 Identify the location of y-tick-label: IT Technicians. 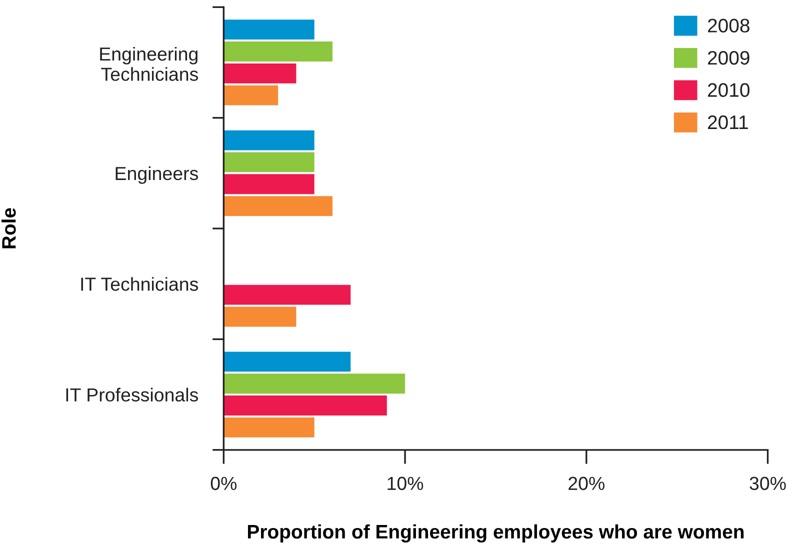
(139, 284).